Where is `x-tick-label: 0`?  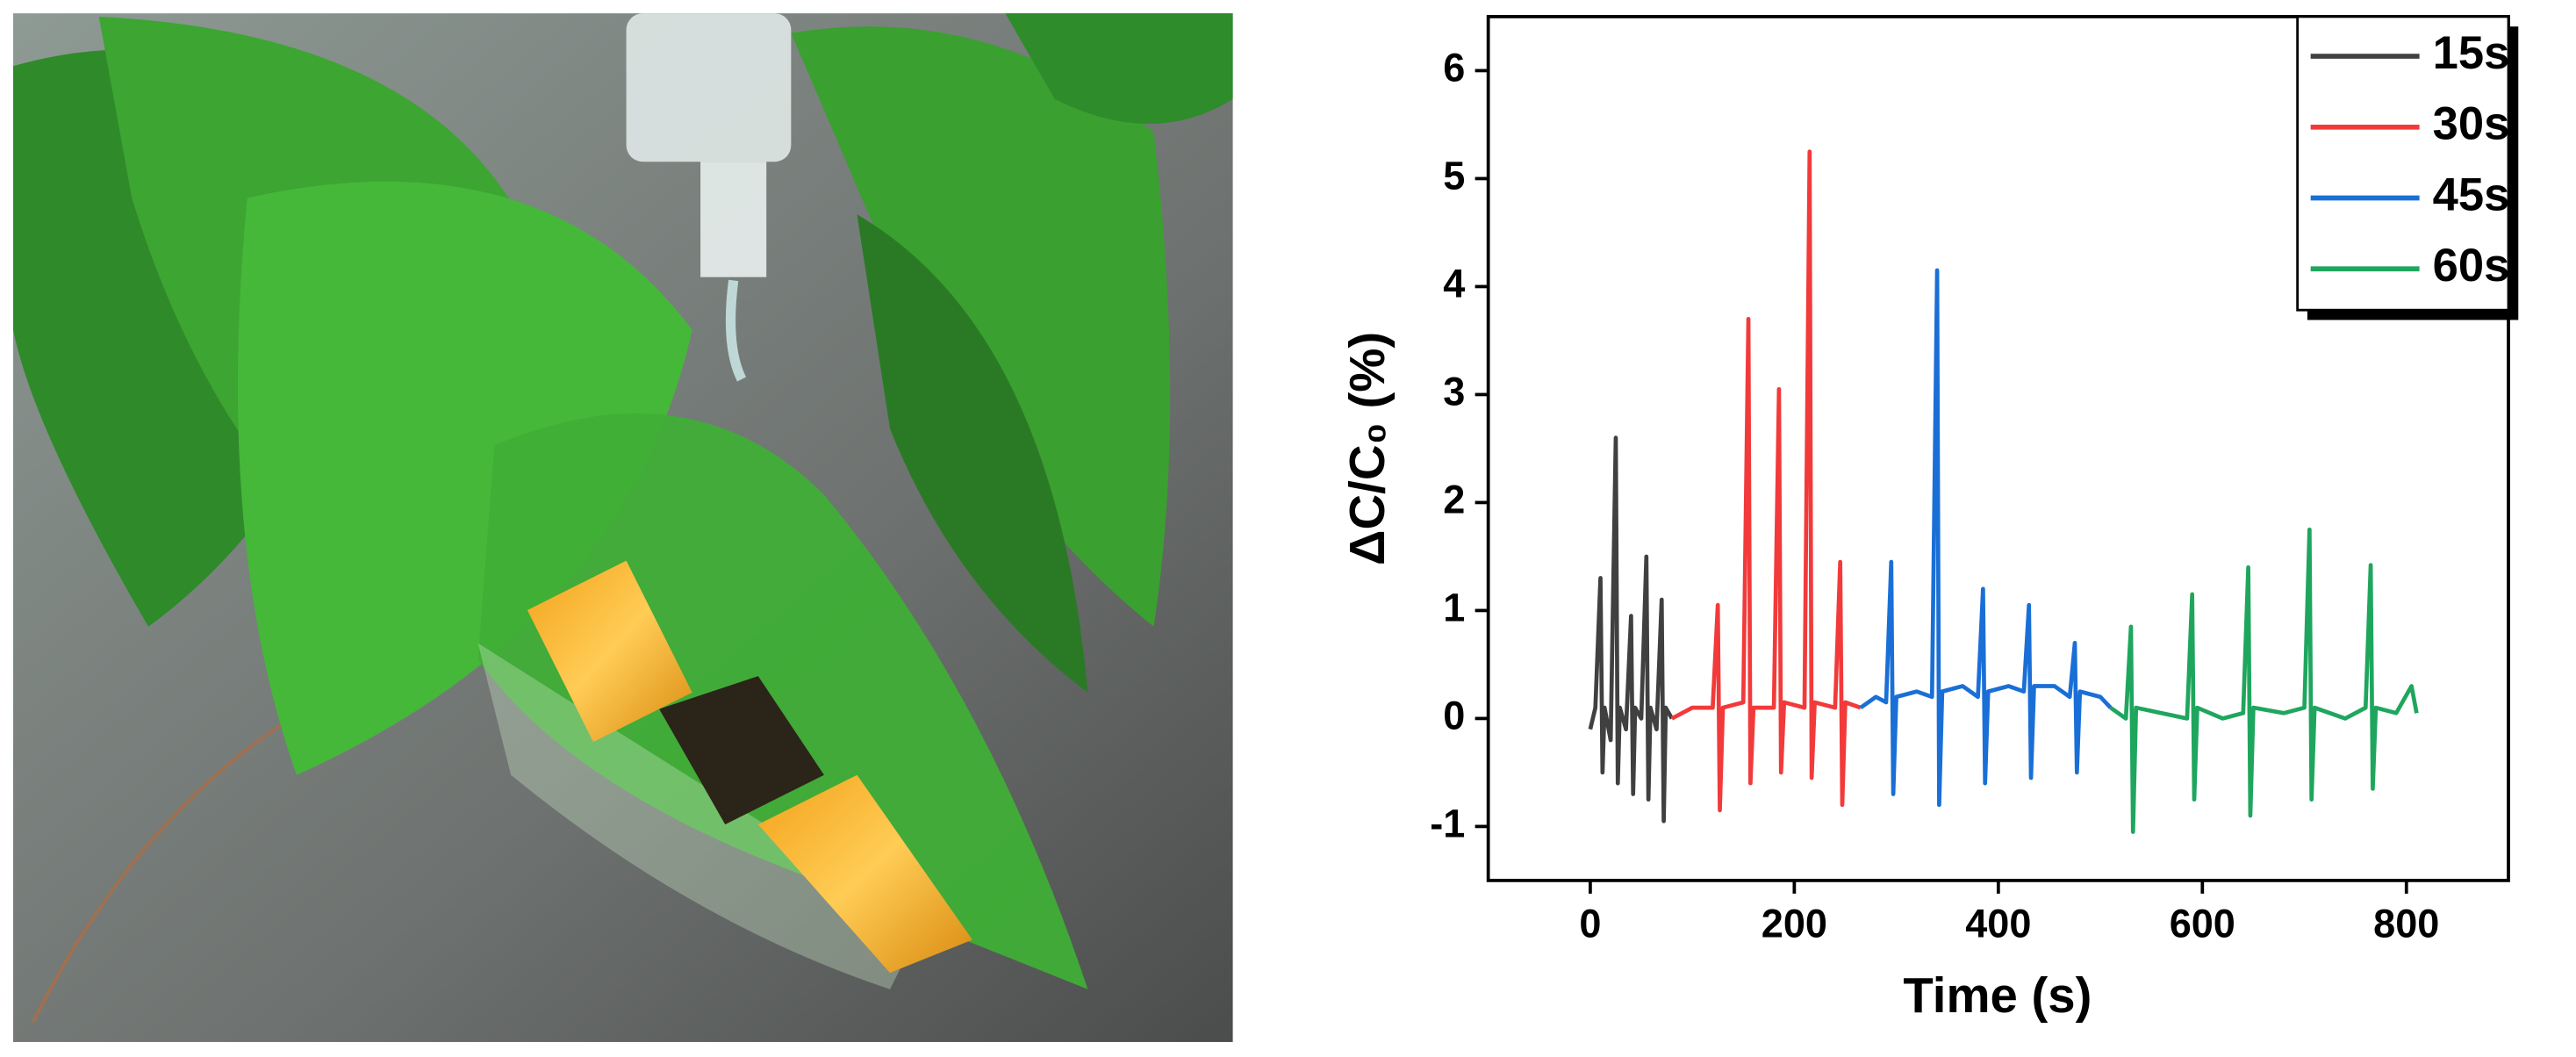 x-tick-label: 0 is located at coordinates (1590, 924).